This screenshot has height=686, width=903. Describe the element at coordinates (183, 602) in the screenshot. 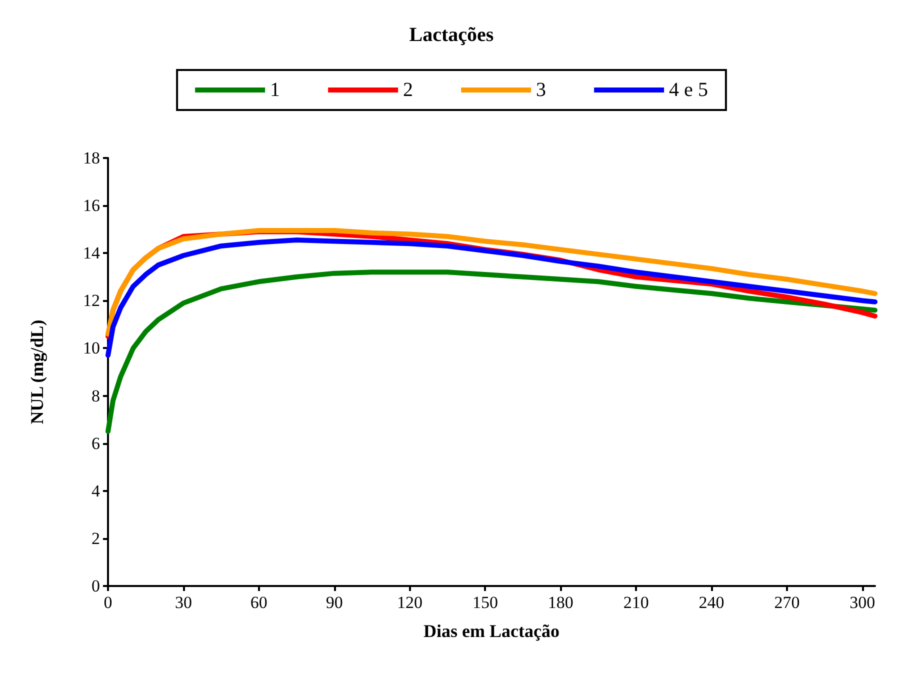

I see `x-tick-label: 30` at that location.